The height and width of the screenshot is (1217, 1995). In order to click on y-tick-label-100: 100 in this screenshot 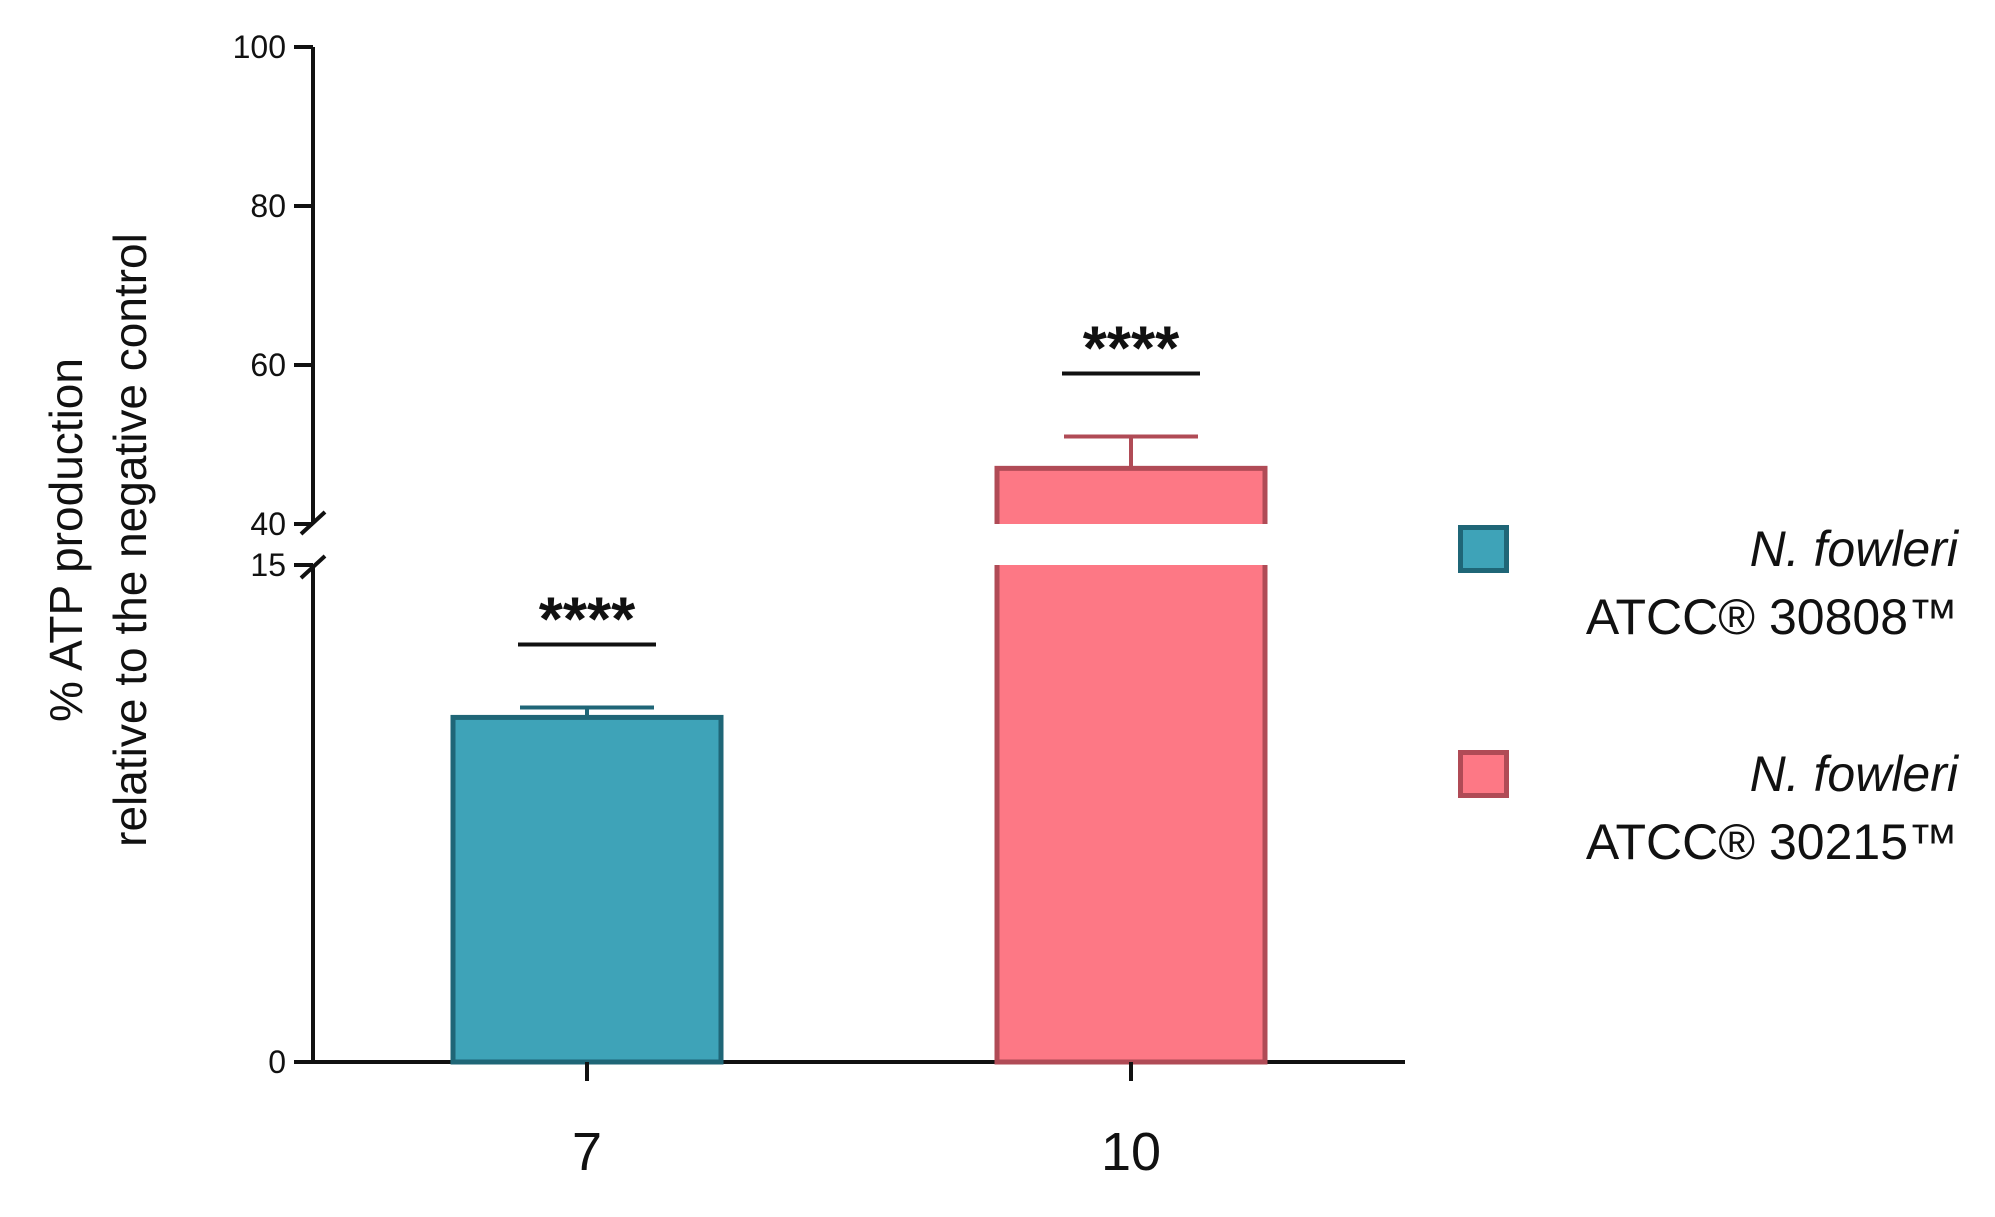, I will do `click(259, 47)`.